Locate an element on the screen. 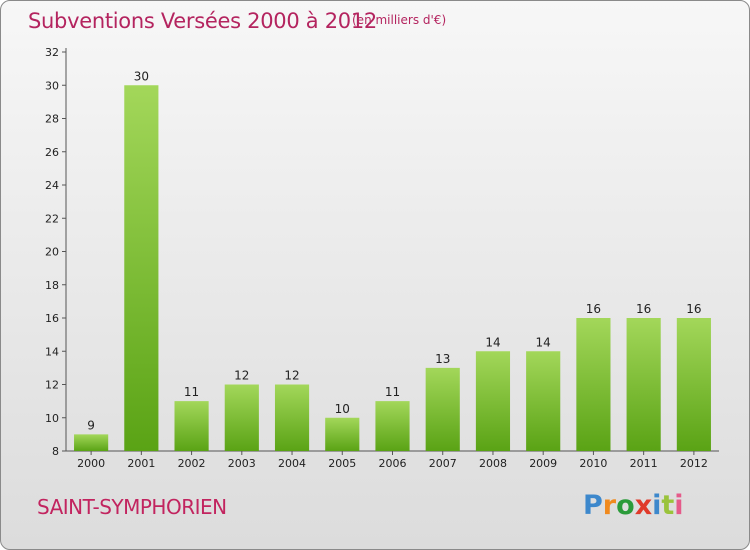 This screenshot has height=550, width=750. x-tick-label: 2005 is located at coordinates (342, 463).